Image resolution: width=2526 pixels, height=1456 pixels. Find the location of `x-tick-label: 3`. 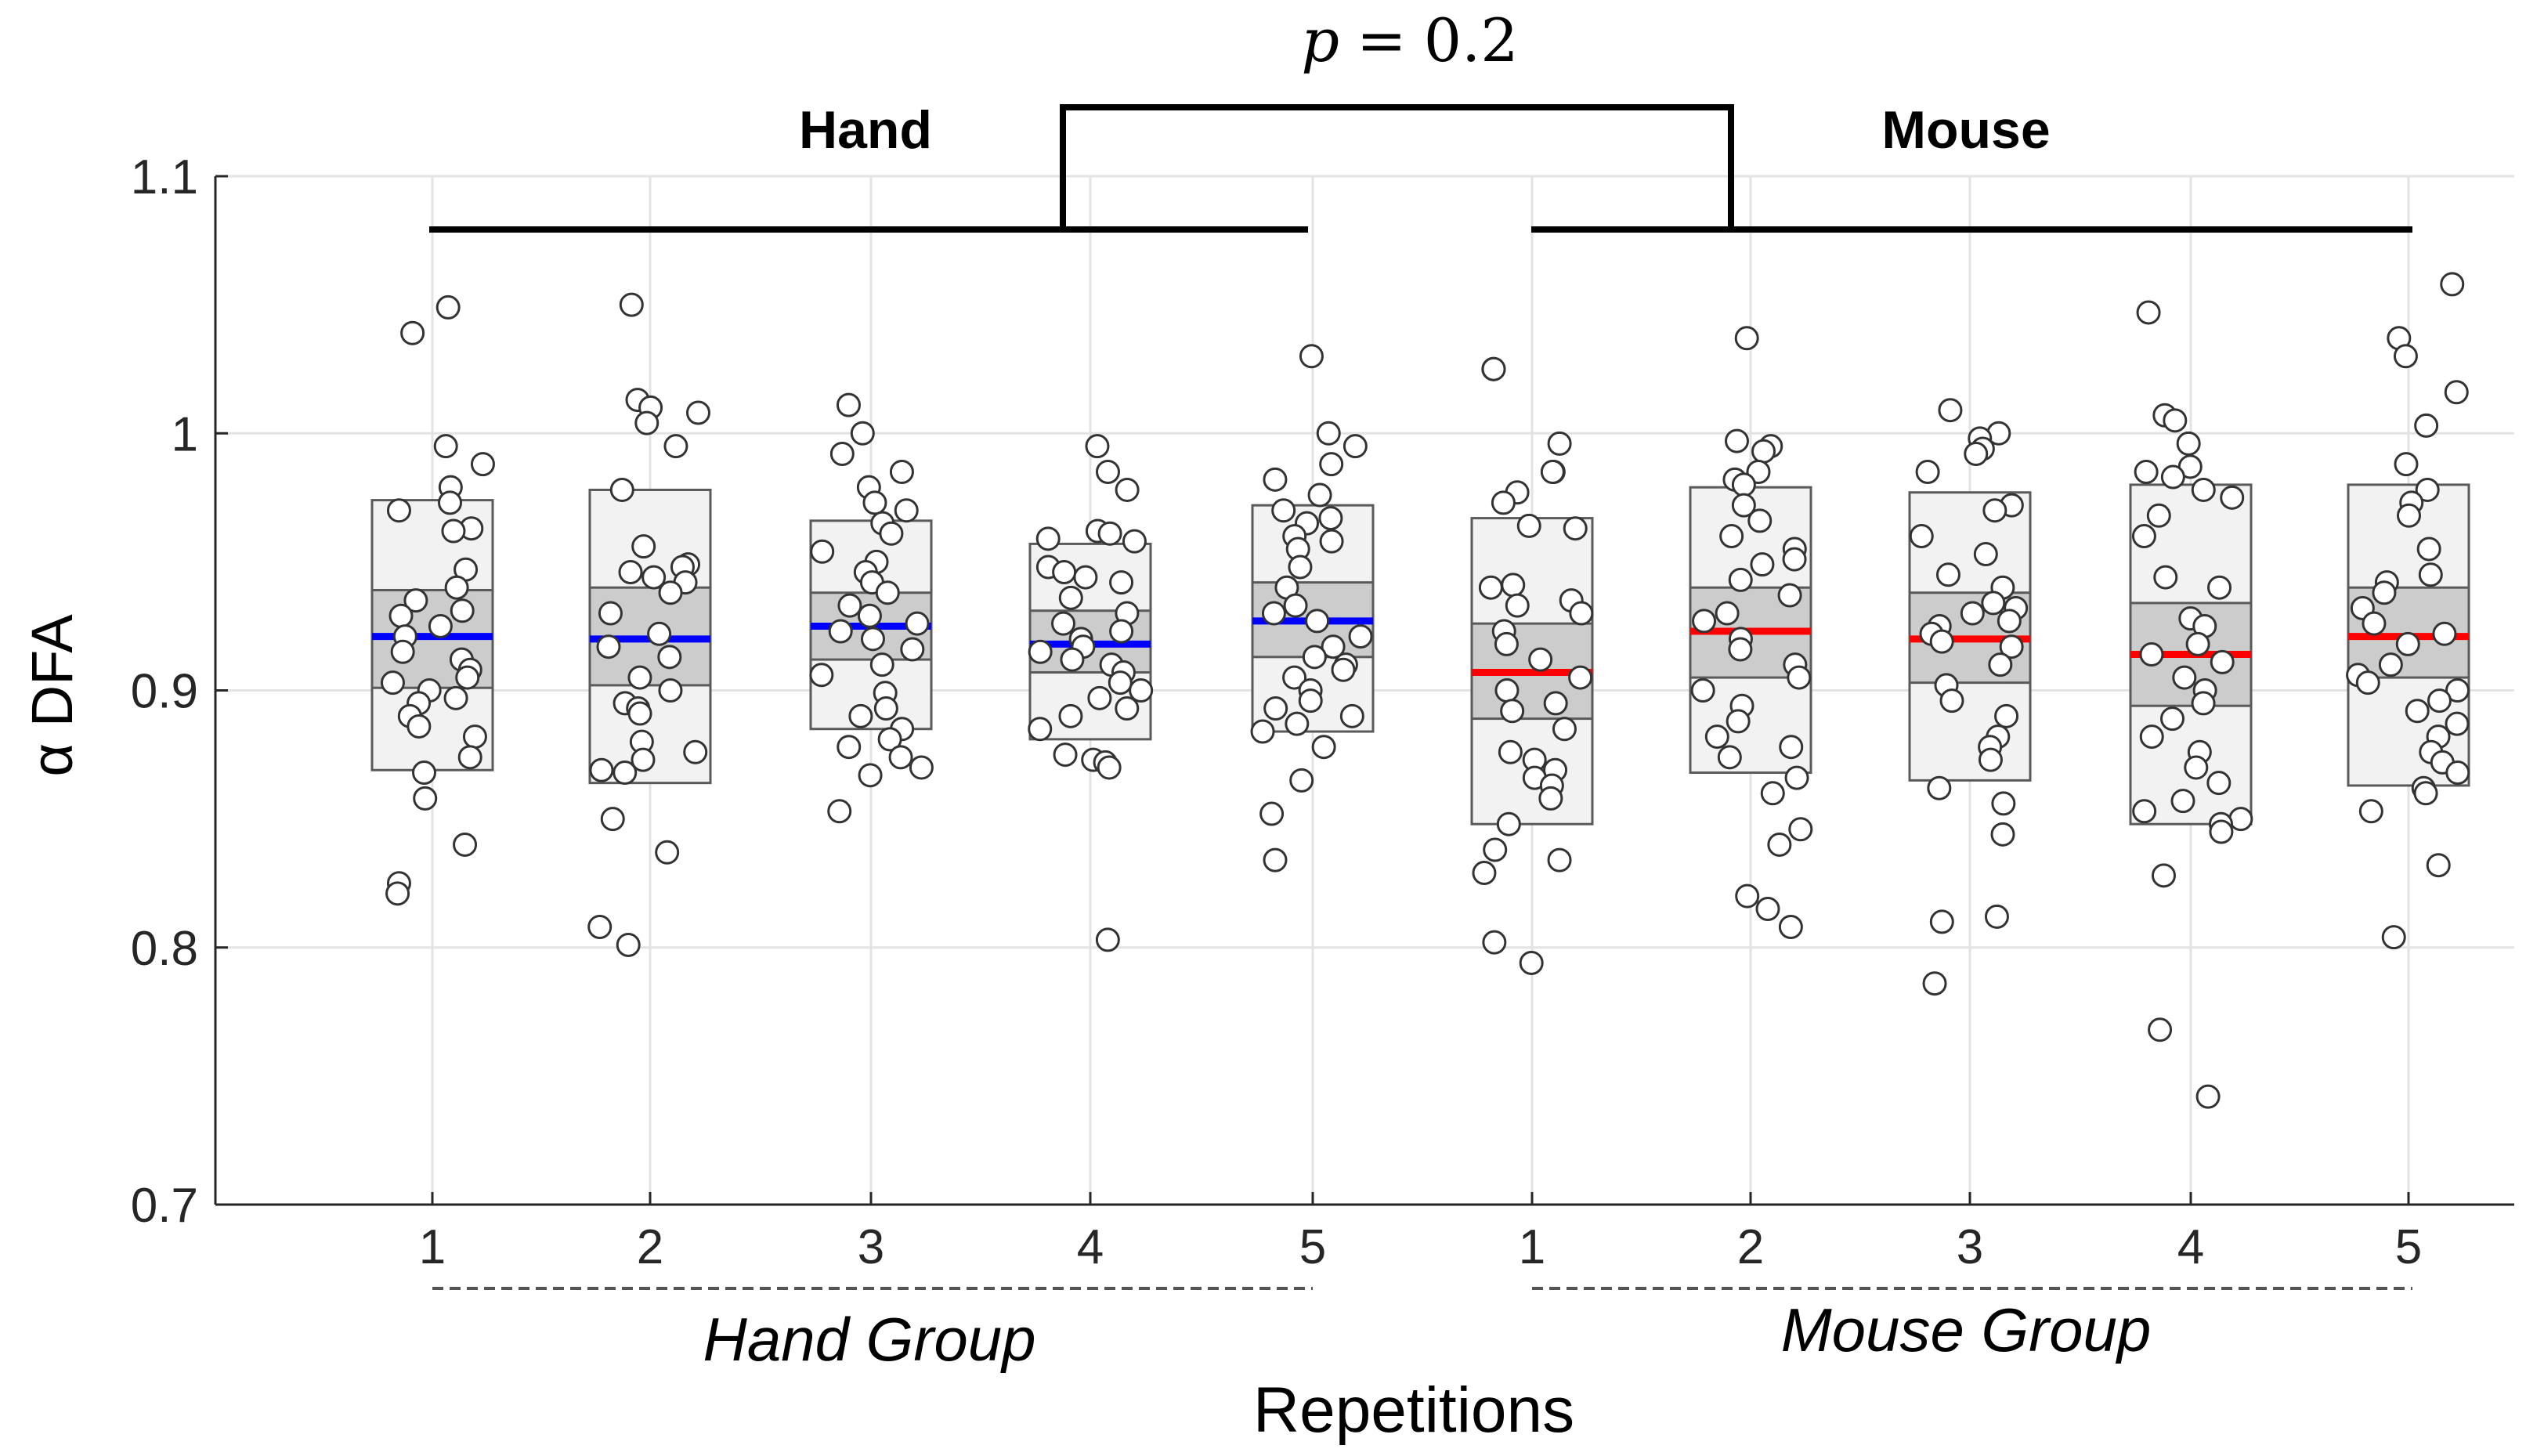

x-tick-label: 3 is located at coordinates (1970, 1247).